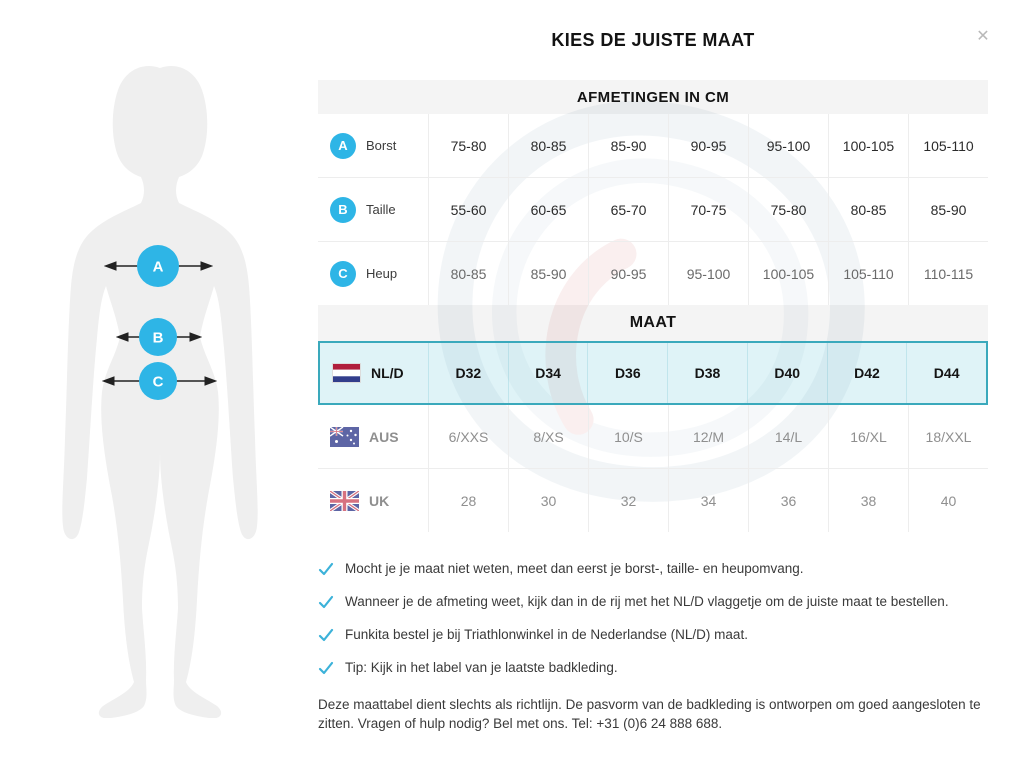 Image resolution: width=1020 pixels, height=761 pixels. Describe the element at coordinates (628, 500) in the screenshot. I see `size-cell: 32` at that location.